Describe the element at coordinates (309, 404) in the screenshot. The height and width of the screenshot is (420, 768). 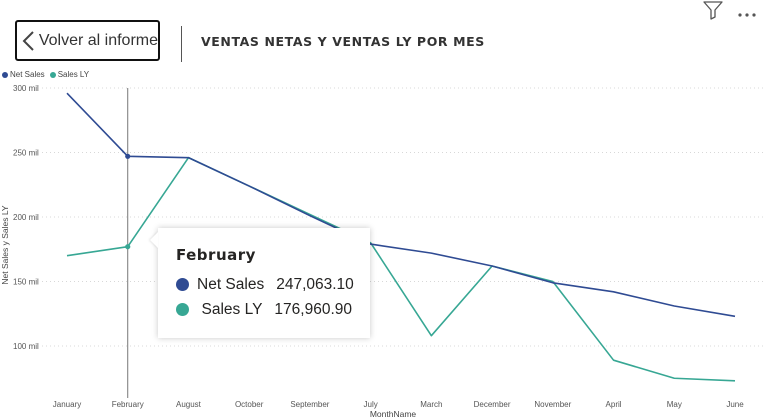
I see `x-tick-label: September` at that location.